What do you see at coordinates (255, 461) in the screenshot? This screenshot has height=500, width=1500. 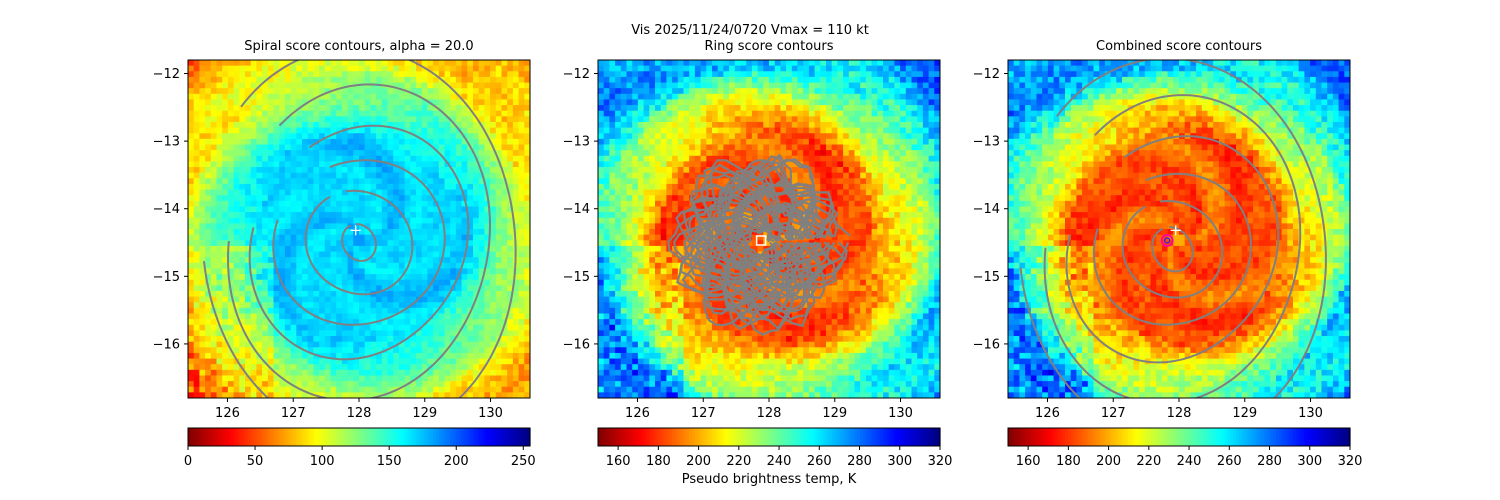 I see `colorbar-tick-label: 50` at bounding box center [255, 461].